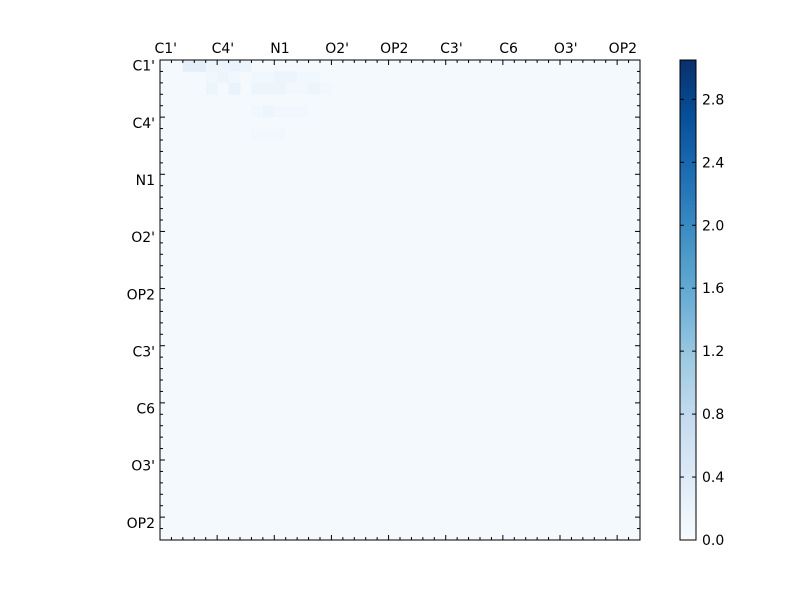  What do you see at coordinates (143, 238) in the screenshot?
I see `y-tick-label: O2'` at bounding box center [143, 238].